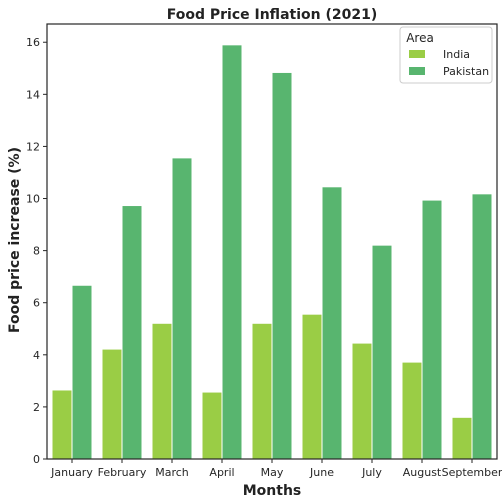 This screenshot has width=502, height=503. What do you see at coordinates (82, 372) in the screenshot?
I see `bar-pakistan-january` at bounding box center [82, 372].